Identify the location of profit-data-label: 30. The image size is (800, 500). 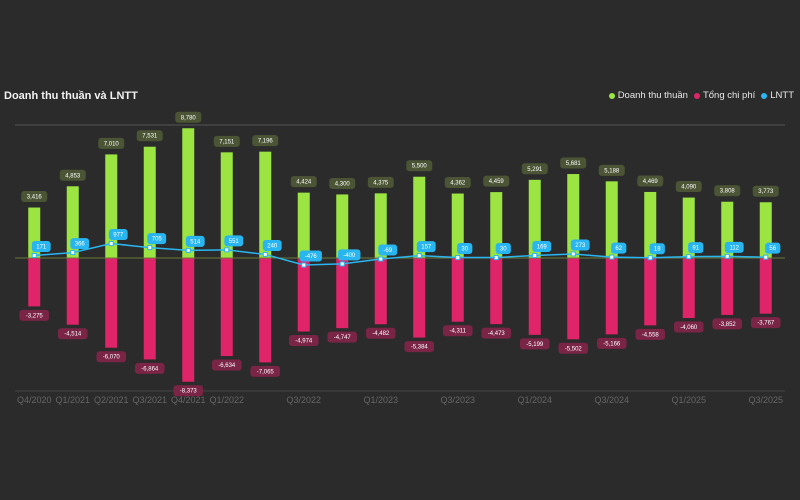
(464, 250).